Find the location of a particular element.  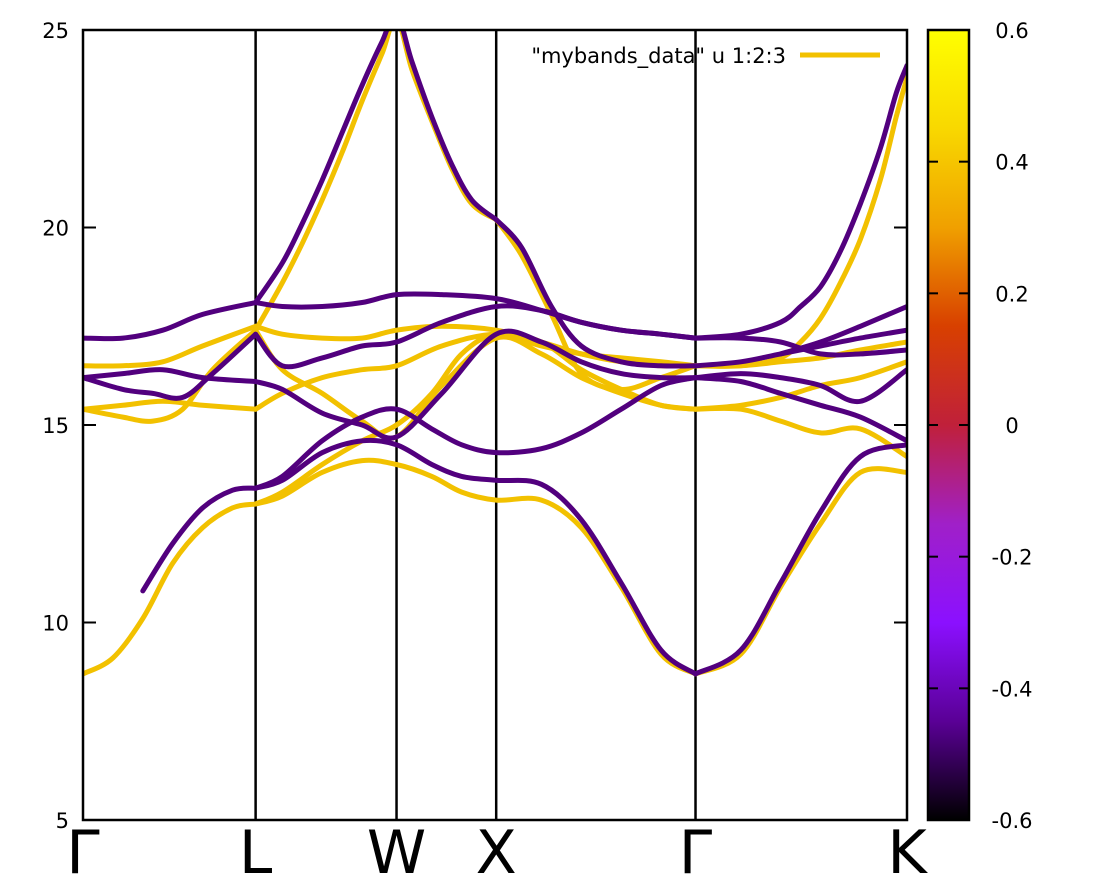

colorbar-tick-label: -0.6 is located at coordinates (1012, 821).